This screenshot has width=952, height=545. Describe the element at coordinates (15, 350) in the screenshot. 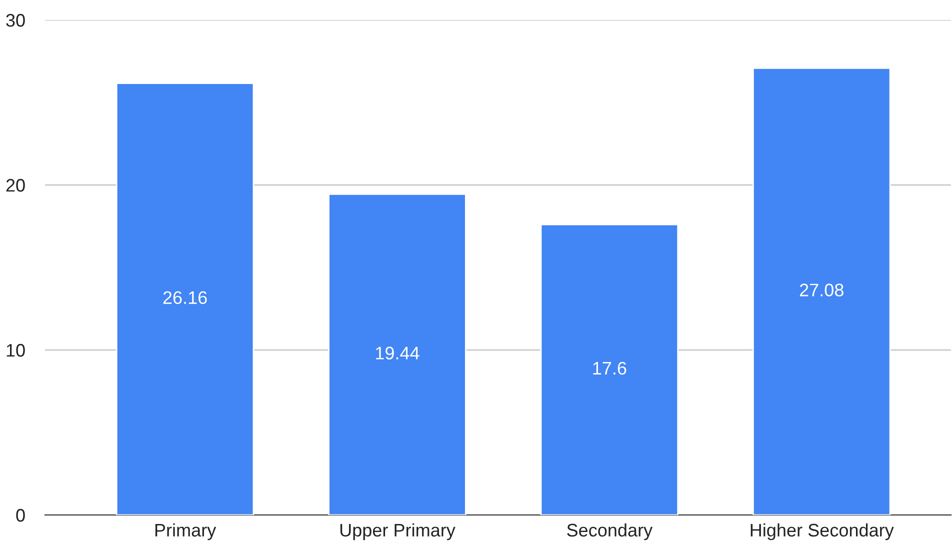

I see `y-tick-label: 10` at that location.